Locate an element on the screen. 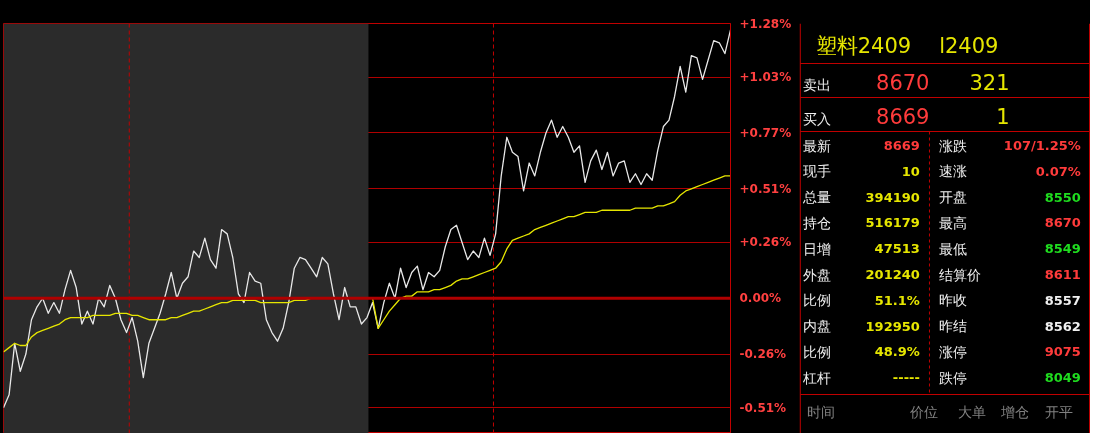 This screenshot has height=433, width=1095. text: 大单 is located at coordinates (972, 411).